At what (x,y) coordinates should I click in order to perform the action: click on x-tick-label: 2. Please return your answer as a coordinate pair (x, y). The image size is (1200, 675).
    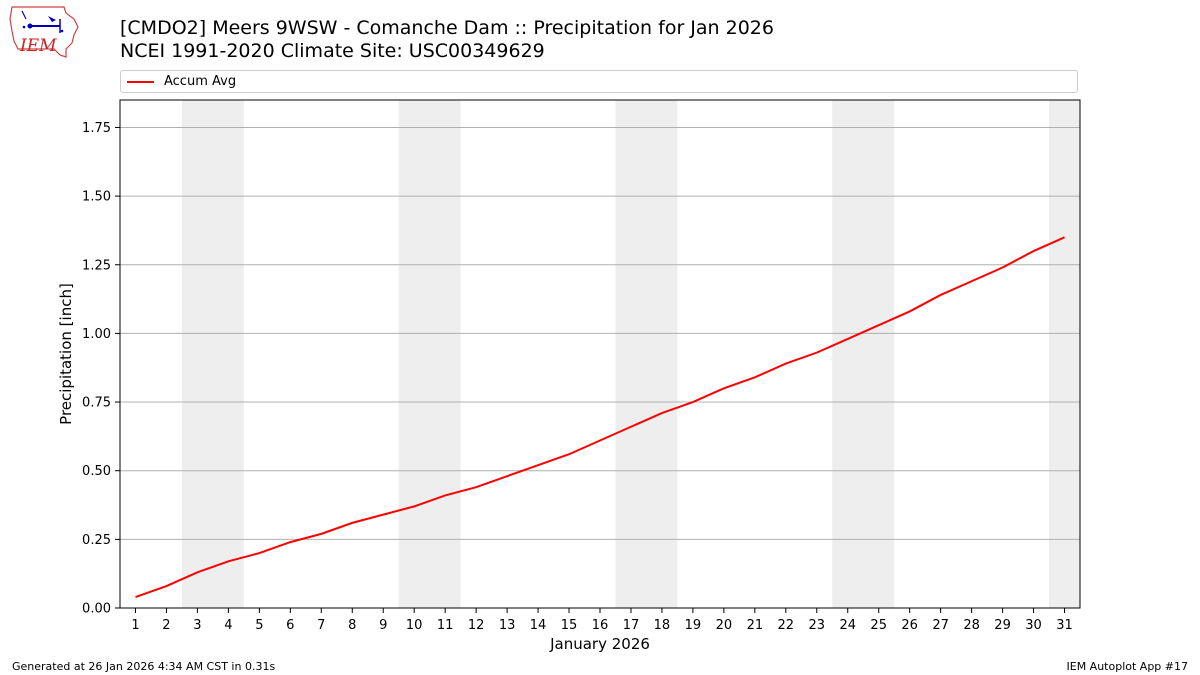
    Looking at the image, I should click on (166, 625).